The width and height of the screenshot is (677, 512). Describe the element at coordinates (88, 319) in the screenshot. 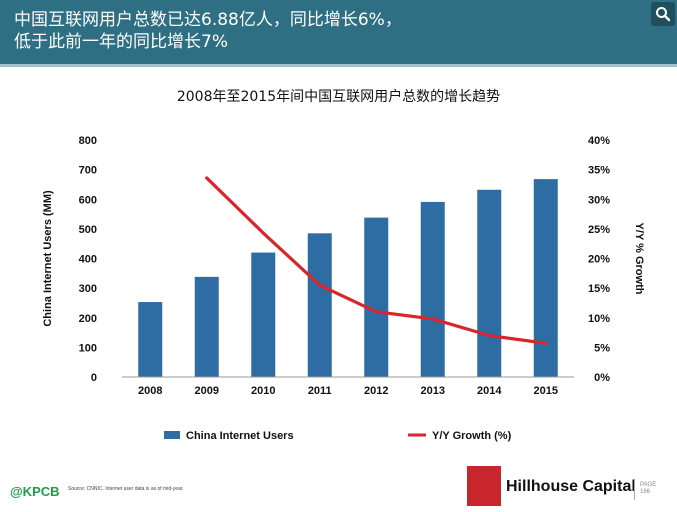

I see `y-tick-label: 200` at that location.